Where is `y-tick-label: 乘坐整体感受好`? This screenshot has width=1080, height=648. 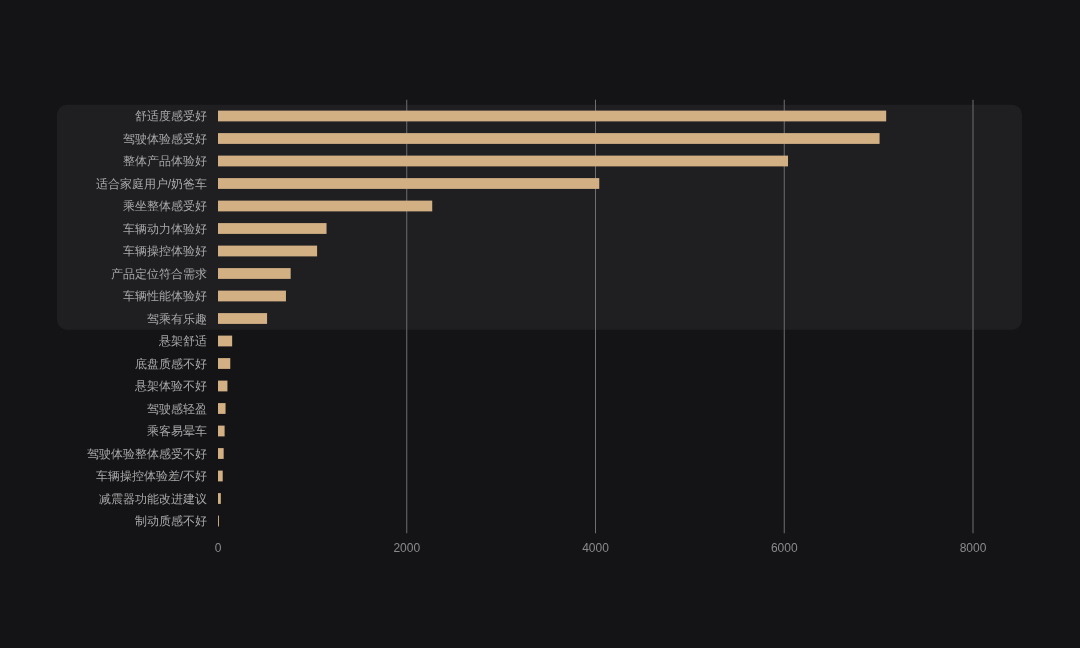 y-tick-label: 乘坐整体感受好 is located at coordinates (165, 206).